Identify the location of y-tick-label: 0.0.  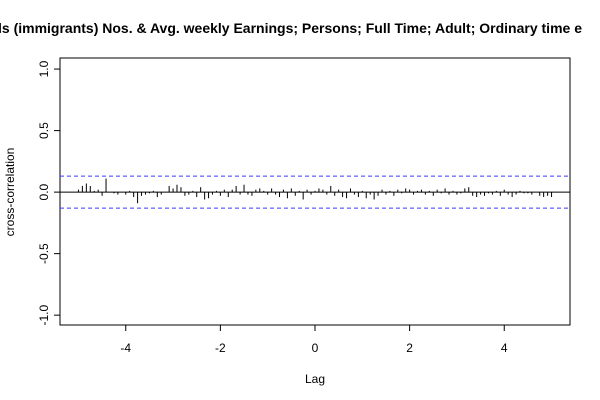
(44, 191).